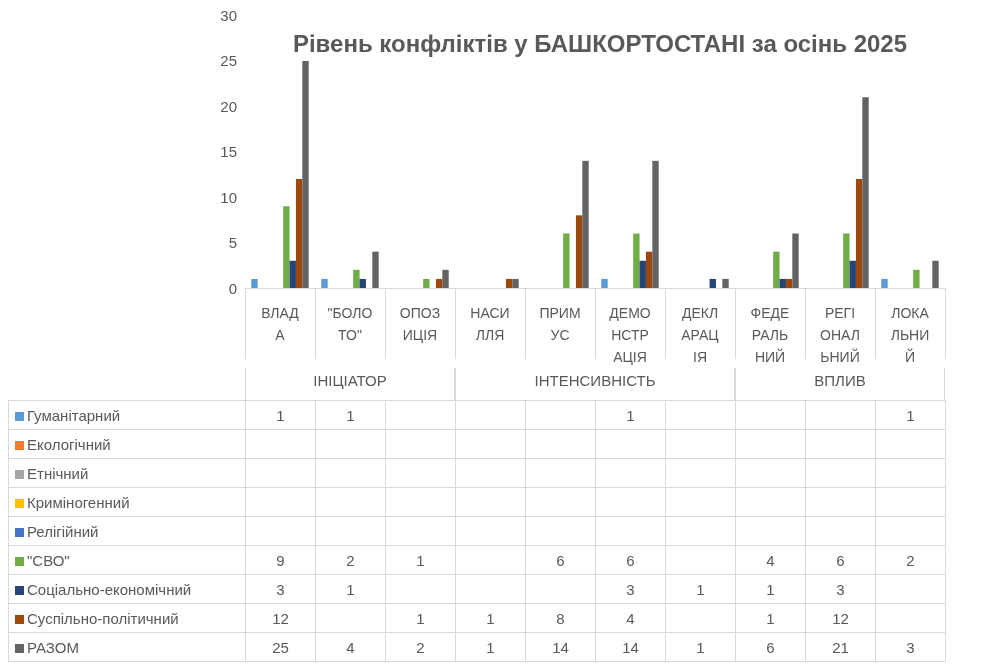 This screenshot has height=672, width=1006. Describe the element at coordinates (350, 324) in the screenshot. I see `x-tick-label: "БОЛОТО"` at that location.